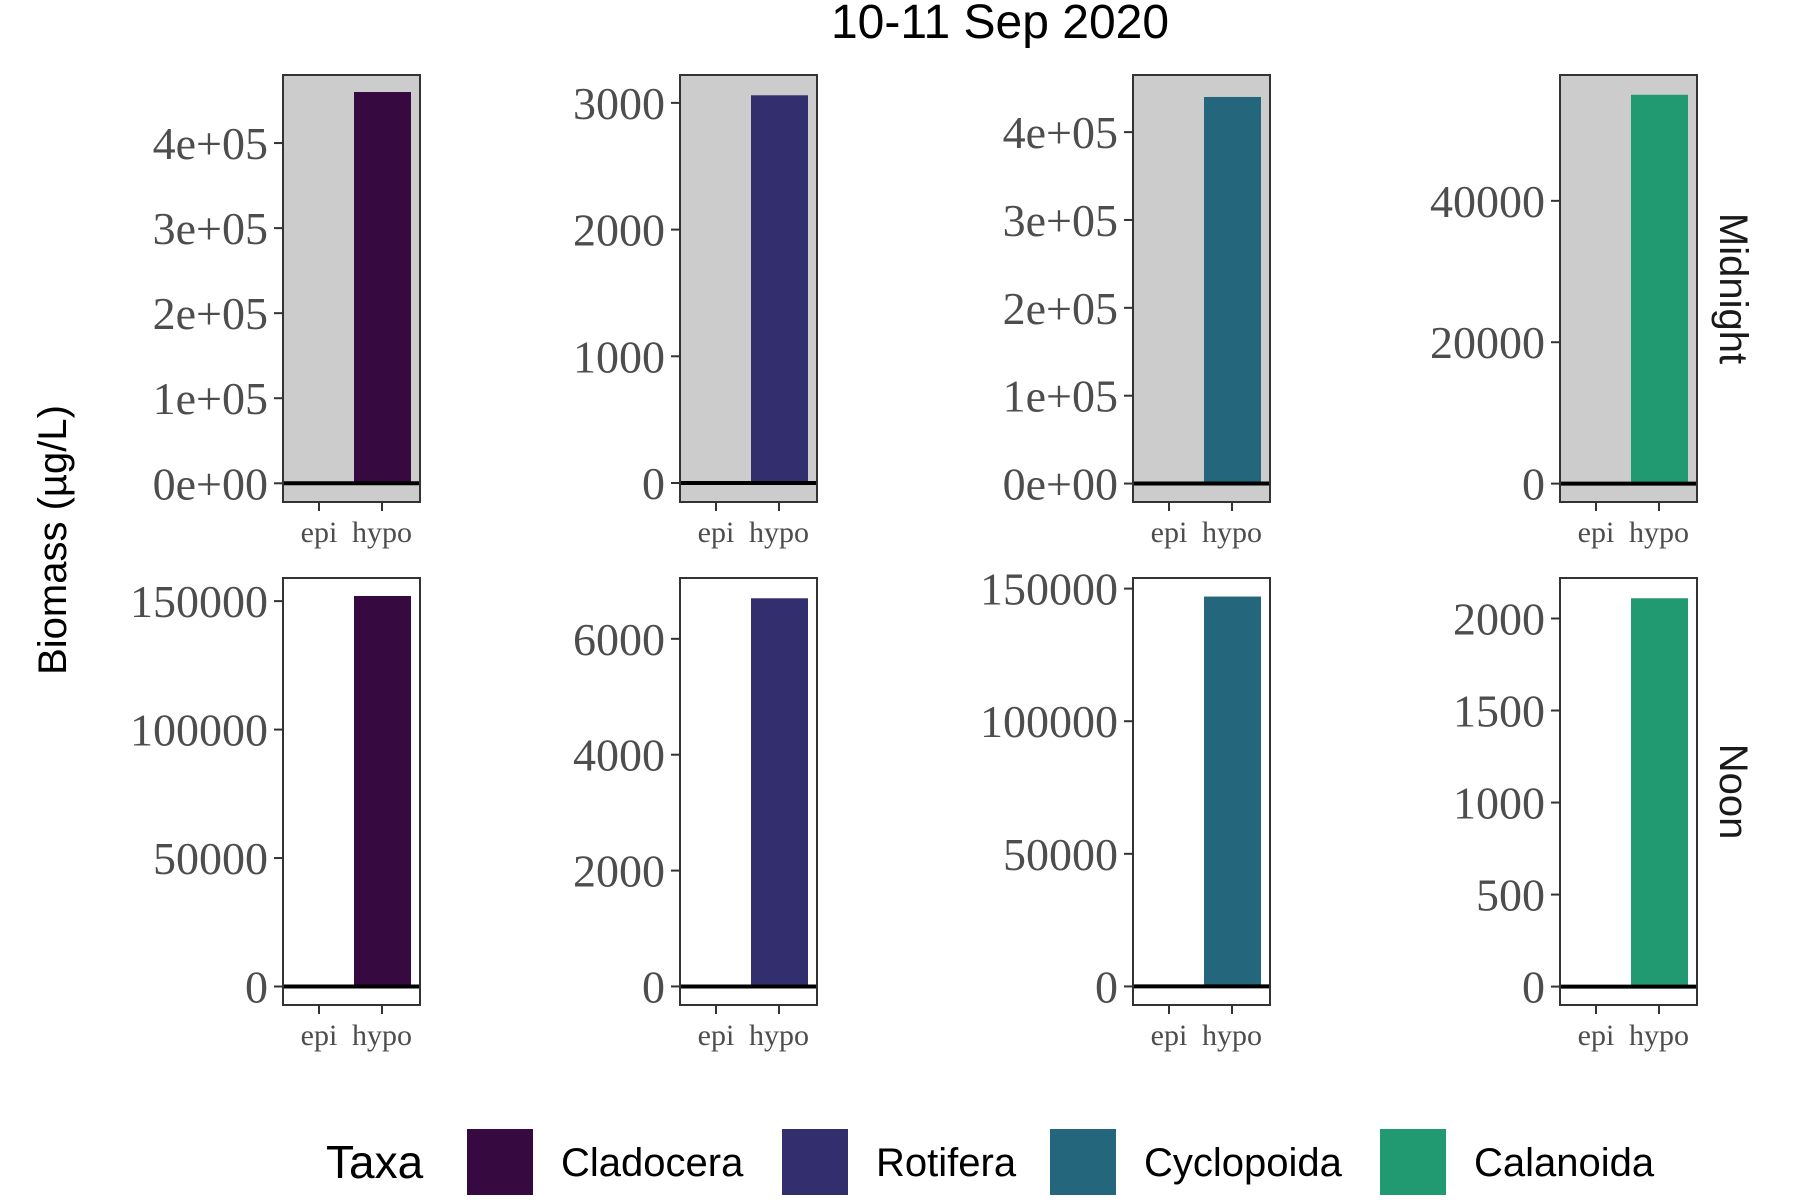 This screenshot has height=1200, width=1800. I want to click on y-tick-label: 20000, so click(1487, 342).